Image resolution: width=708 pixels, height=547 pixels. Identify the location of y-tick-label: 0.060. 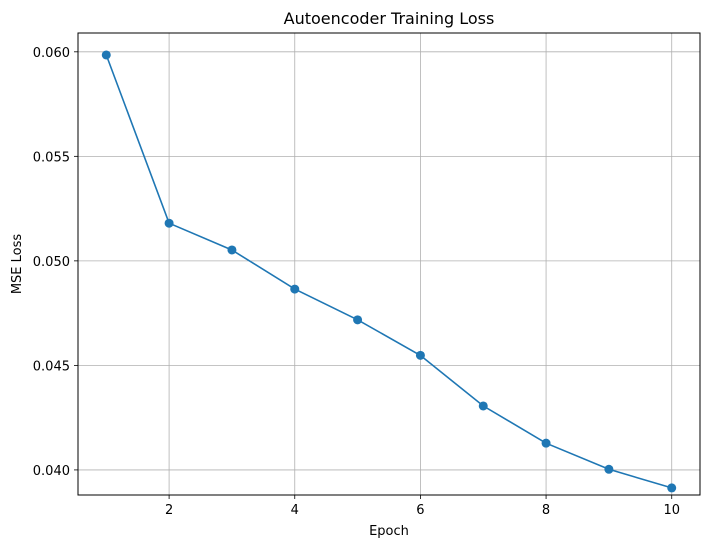
(51, 53).